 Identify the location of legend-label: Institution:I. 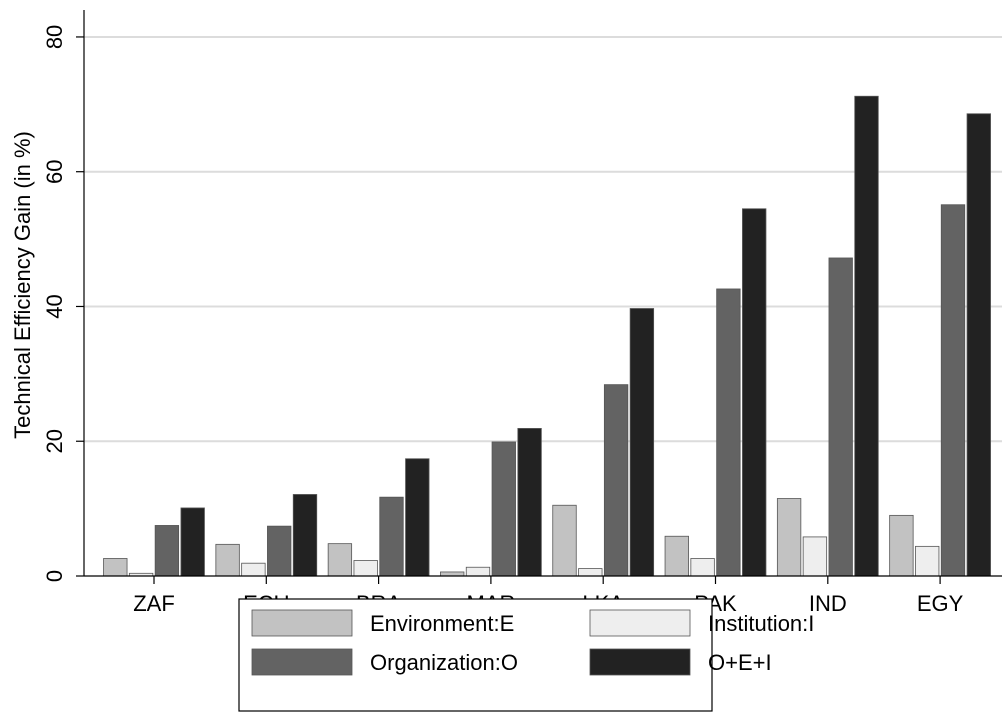
(761, 623).